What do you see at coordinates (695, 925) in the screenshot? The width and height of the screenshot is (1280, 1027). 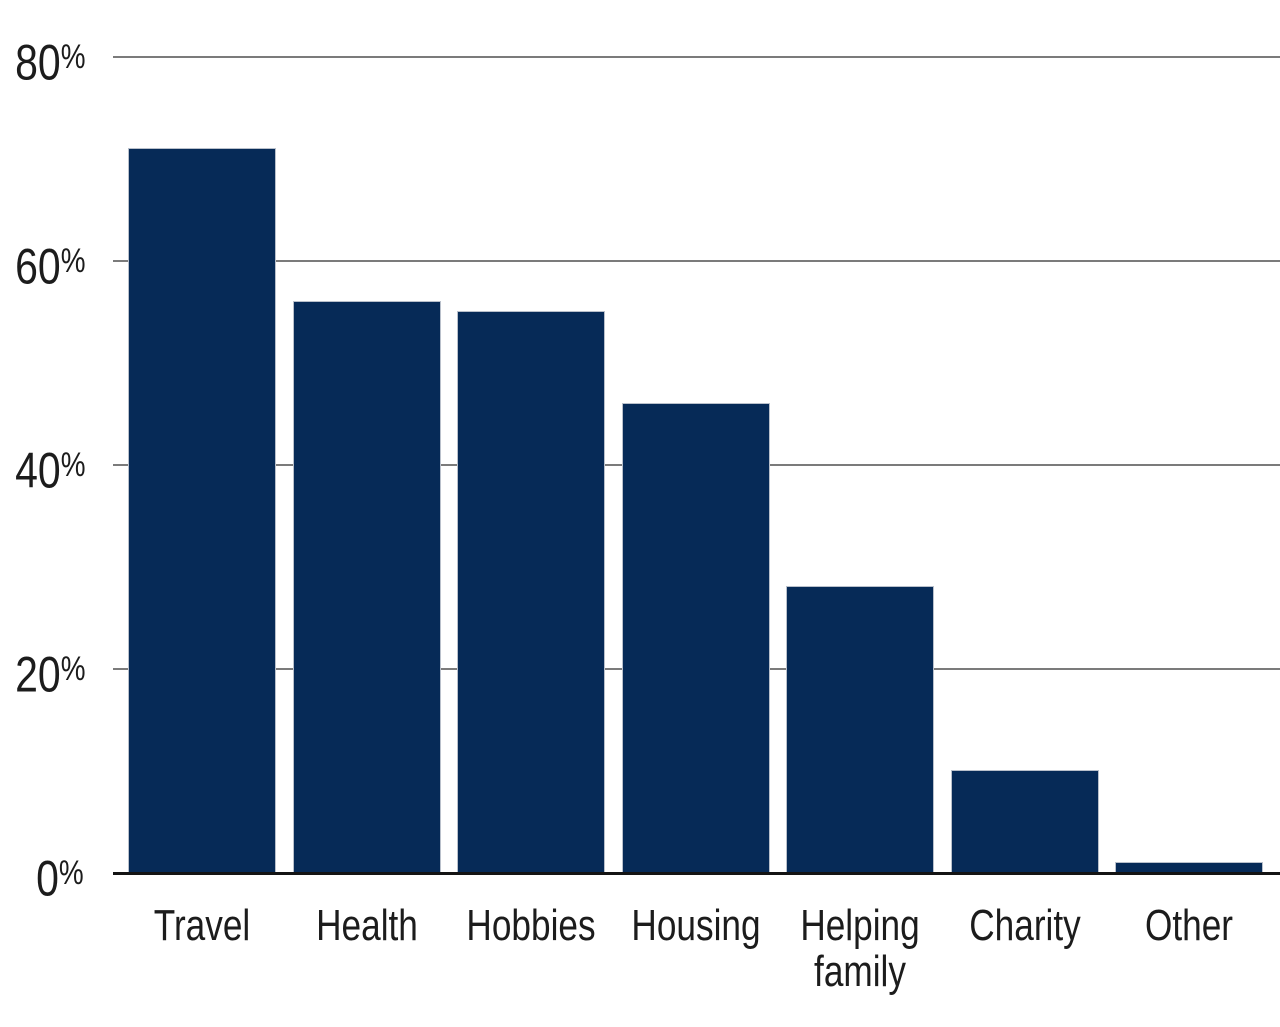 I see `x-label-housing: Housing` at bounding box center [695, 925].